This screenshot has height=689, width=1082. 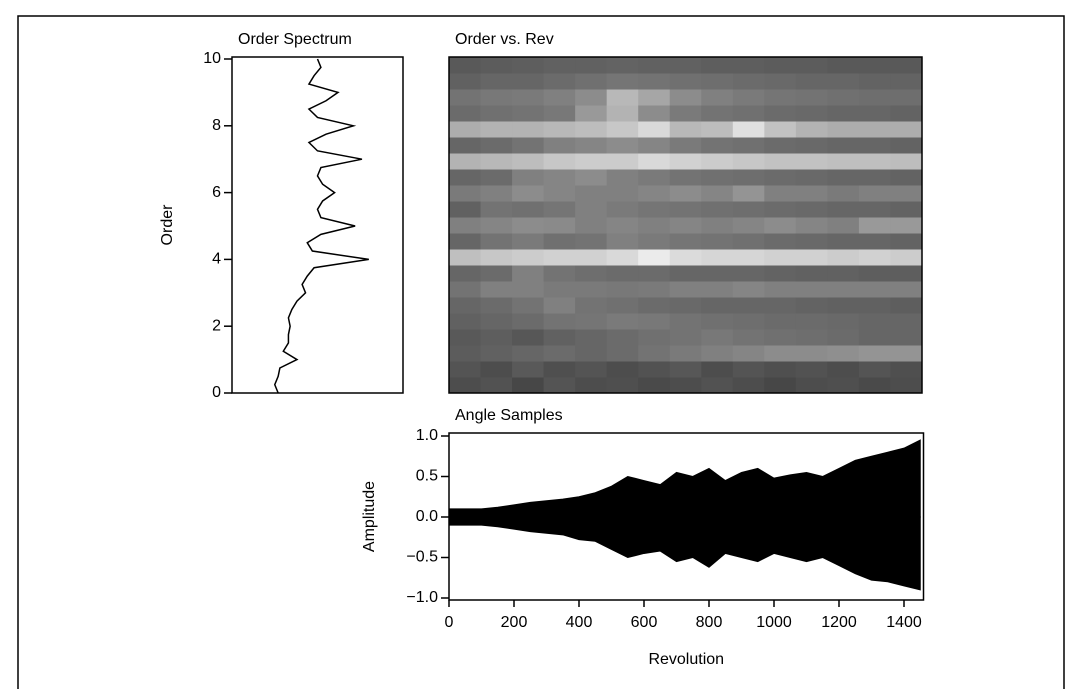 What do you see at coordinates (321, 226) in the screenshot?
I see `spectrum-line` at bounding box center [321, 226].